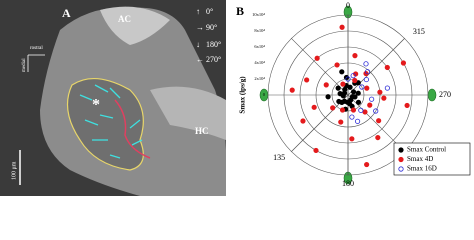 This screenshot has width=474, height=240. What do you see at coordinates (279, 157) in the screenshot?
I see `angle-label: 135` at bounding box center [279, 157].